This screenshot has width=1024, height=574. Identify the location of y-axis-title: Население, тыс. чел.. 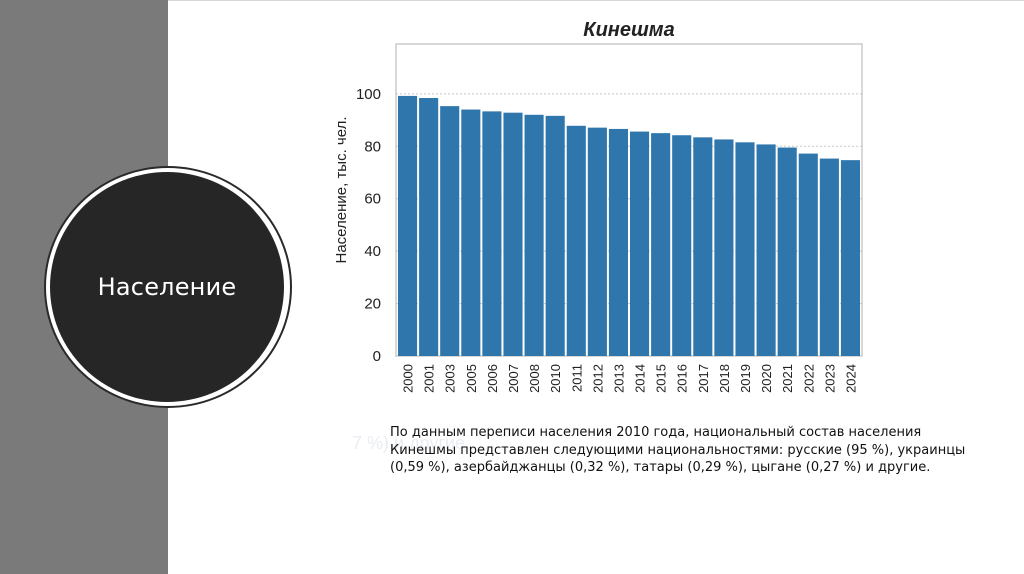
(341, 189).